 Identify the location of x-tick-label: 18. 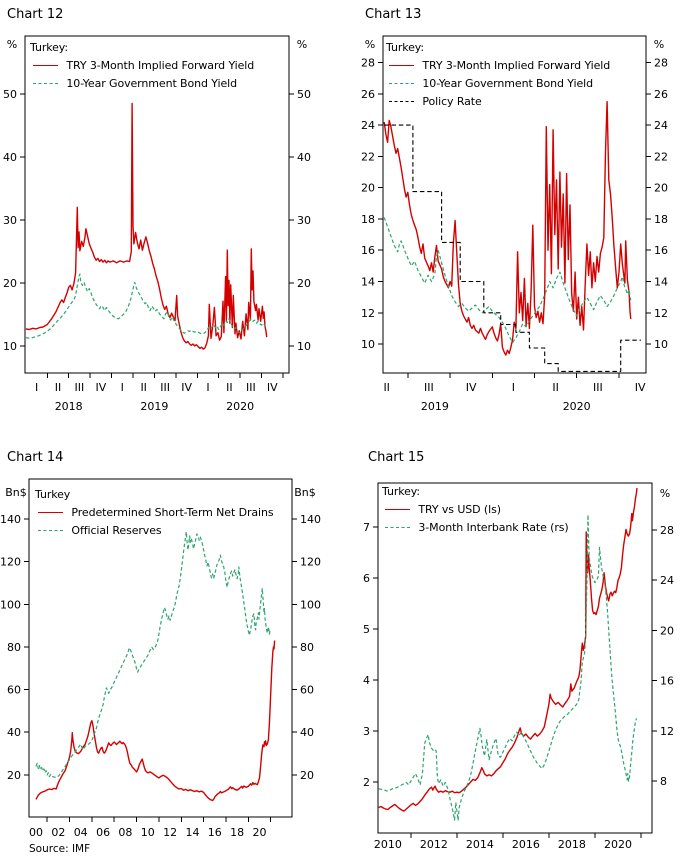
(237, 832).